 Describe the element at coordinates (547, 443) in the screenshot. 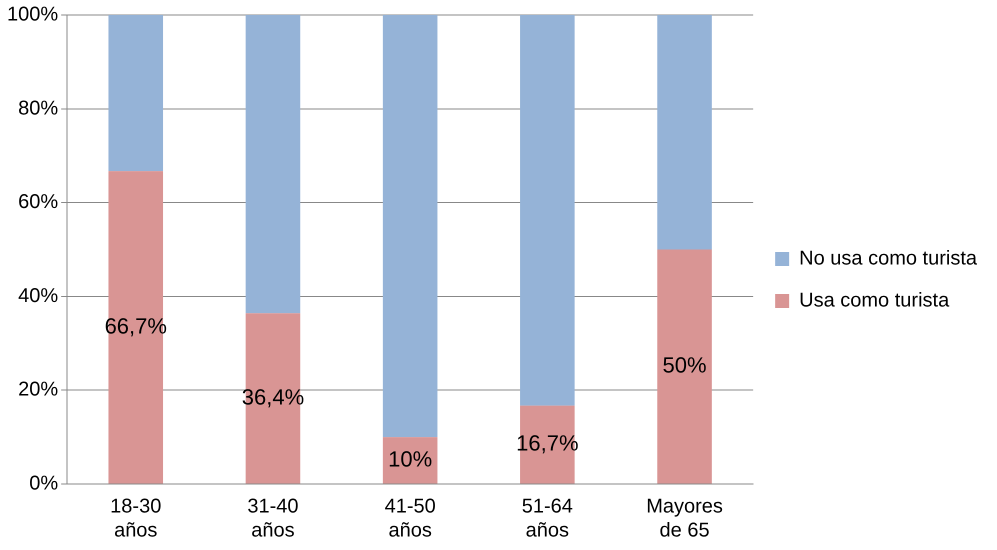

I see `data-label: 16,7%` at that location.